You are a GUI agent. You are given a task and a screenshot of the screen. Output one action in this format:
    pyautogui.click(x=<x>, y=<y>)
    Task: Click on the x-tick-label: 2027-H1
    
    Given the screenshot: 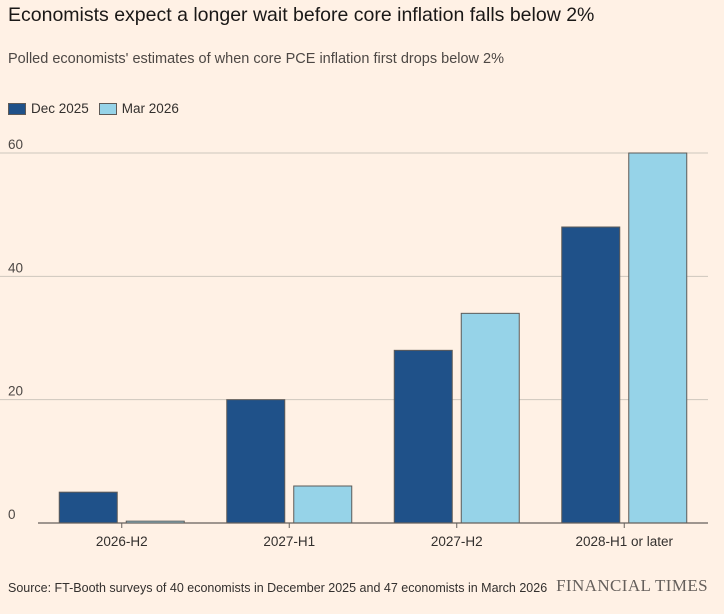 What is the action you would take?
    pyautogui.click(x=289, y=541)
    